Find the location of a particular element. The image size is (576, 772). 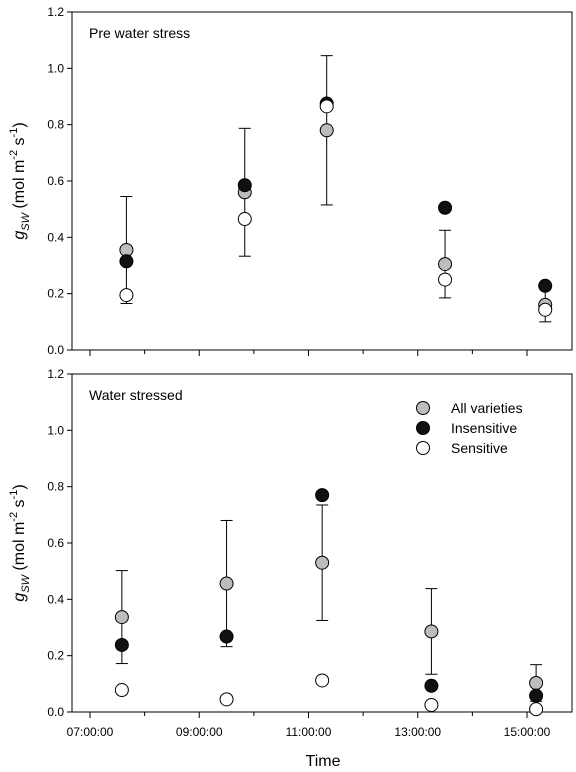

x-tick-label: 13:00:00 is located at coordinates (417, 732).